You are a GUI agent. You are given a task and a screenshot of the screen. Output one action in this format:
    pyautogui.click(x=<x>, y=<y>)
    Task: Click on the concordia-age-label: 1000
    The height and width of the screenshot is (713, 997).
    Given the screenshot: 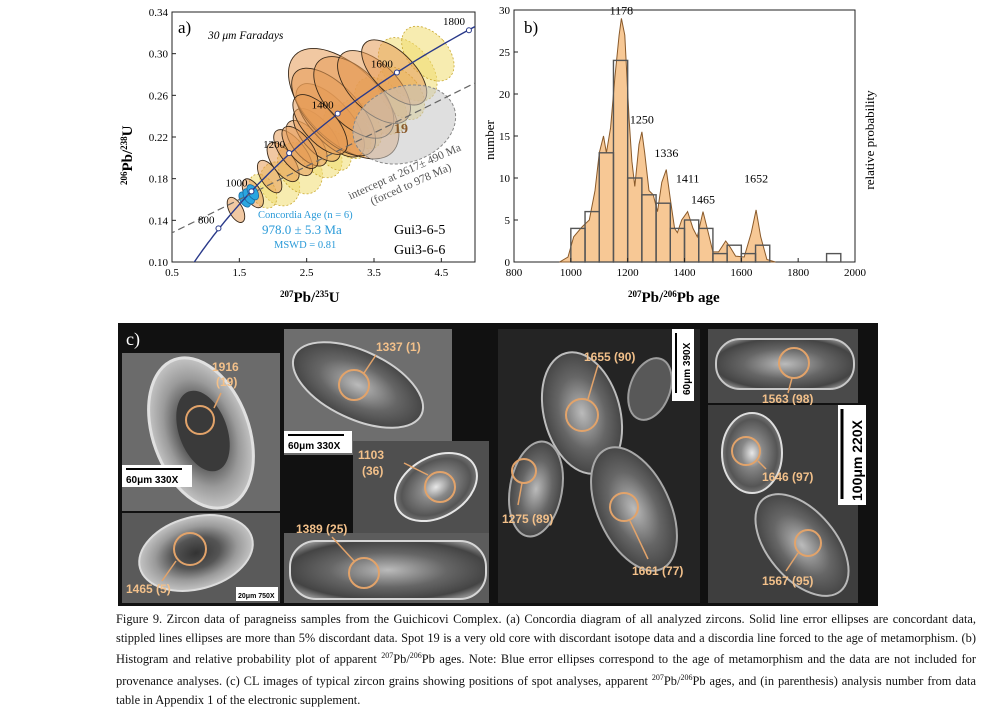 What is the action you would take?
    pyautogui.click(x=236, y=183)
    